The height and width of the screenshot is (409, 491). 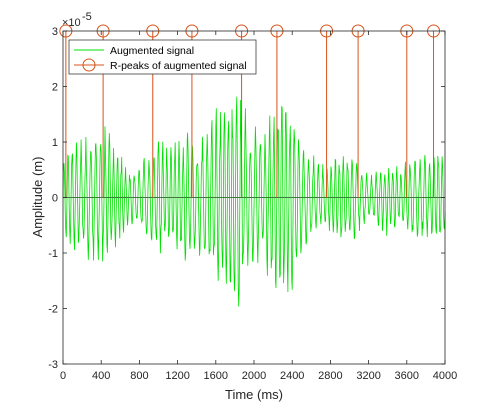 What do you see at coordinates (63, 376) in the screenshot?
I see `x-tick-label: 0` at bounding box center [63, 376].